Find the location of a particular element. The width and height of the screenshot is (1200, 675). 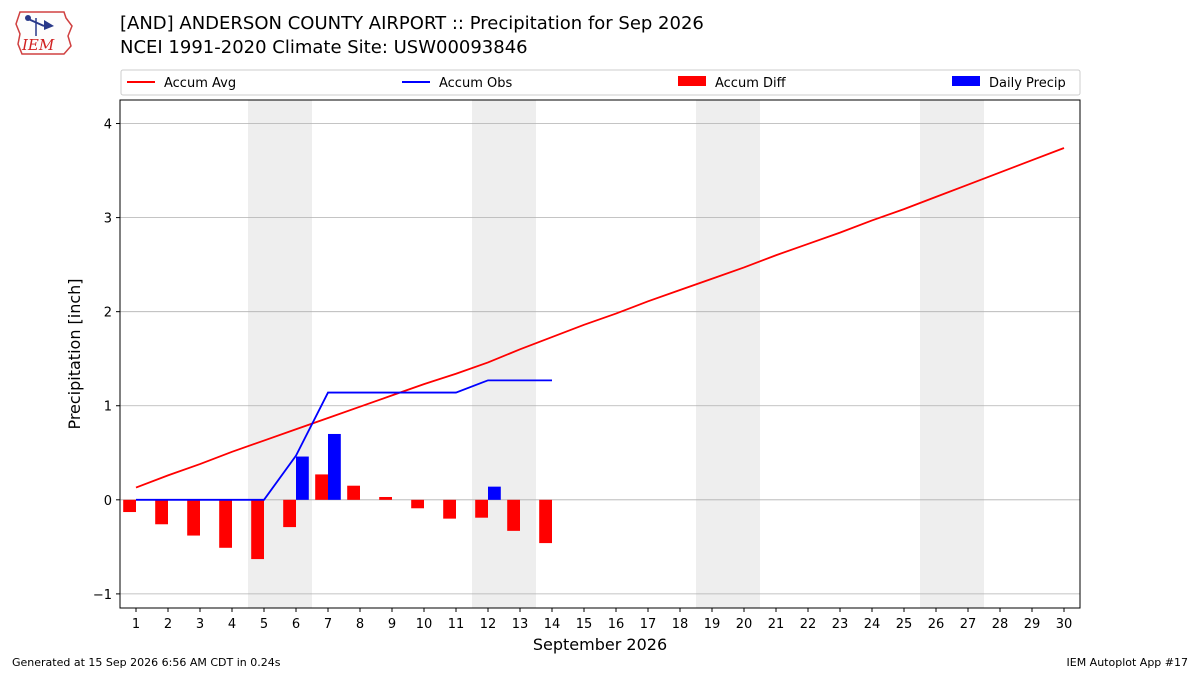

x-tick-label: 10 is located at coordinates (424, 624).